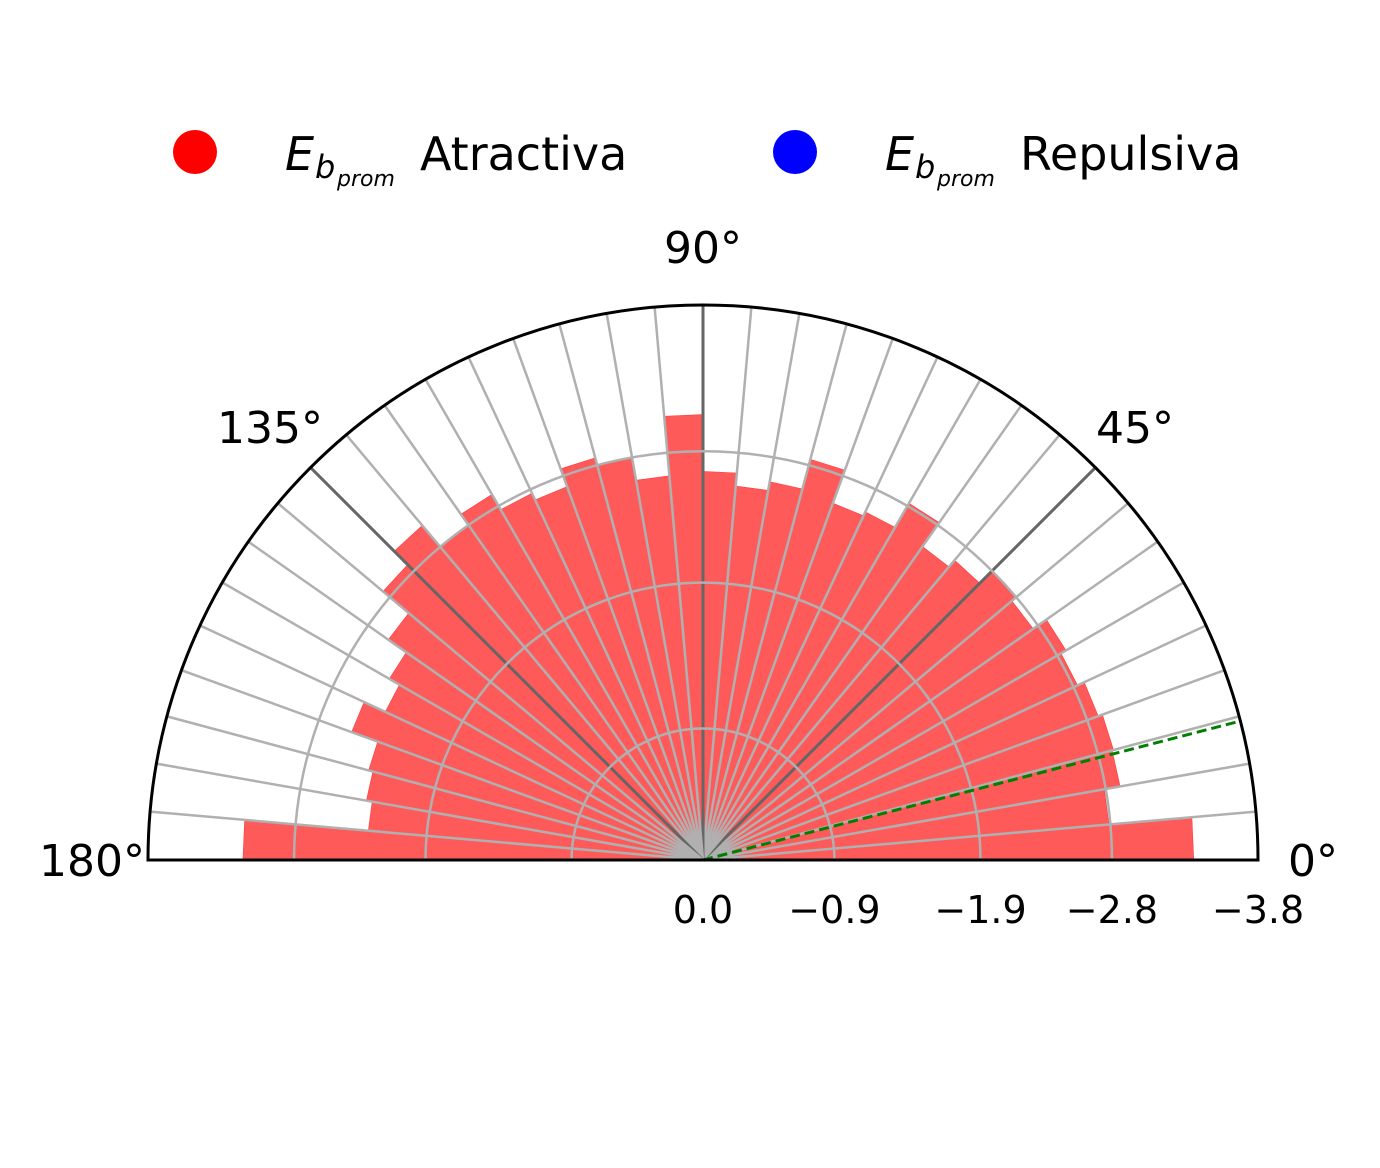  What do you see at coordinates (703, 248) in the screenshot?
I see `angle-tick-label-90: 90°` at bounding box center [703, 248].